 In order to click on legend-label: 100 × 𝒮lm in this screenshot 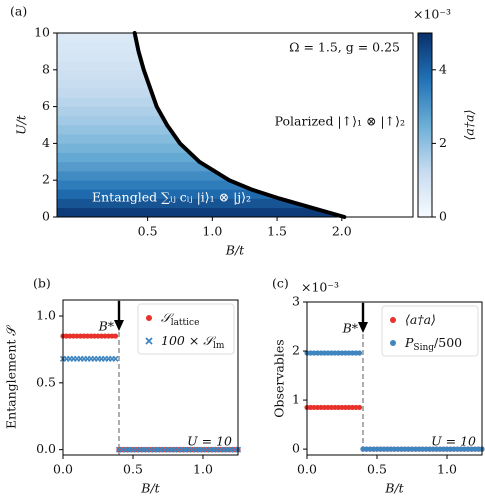, I will do `click(193, 342)`.